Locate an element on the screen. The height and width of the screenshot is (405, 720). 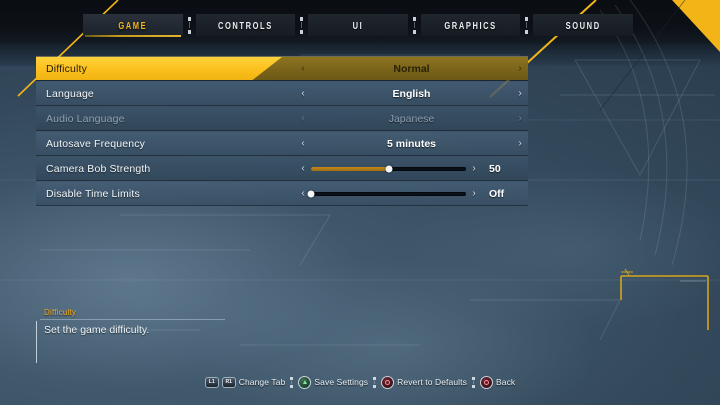
prompt-label: Change Tab is located at coordinates (262, 382).